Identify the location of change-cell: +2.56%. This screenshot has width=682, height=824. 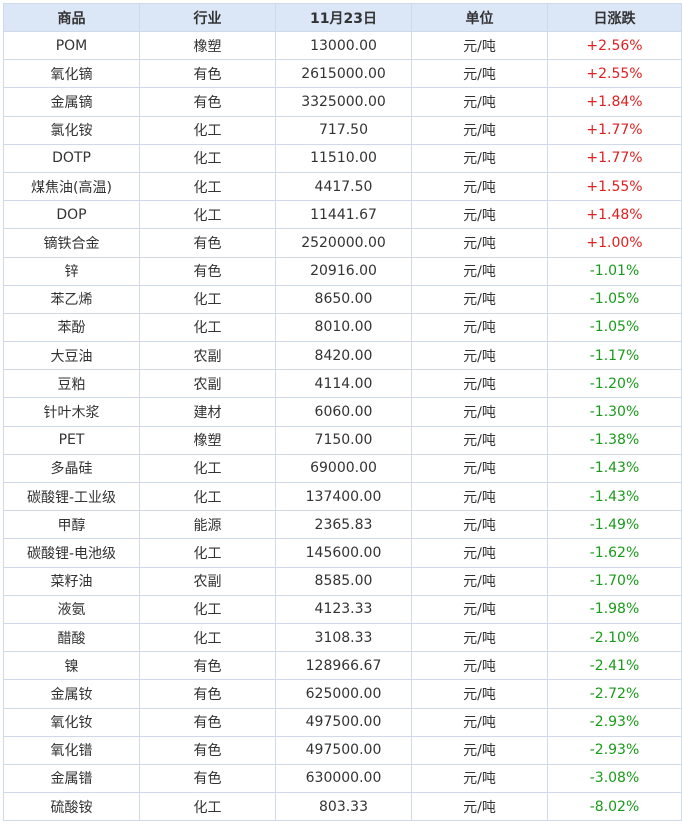
(614, 45).